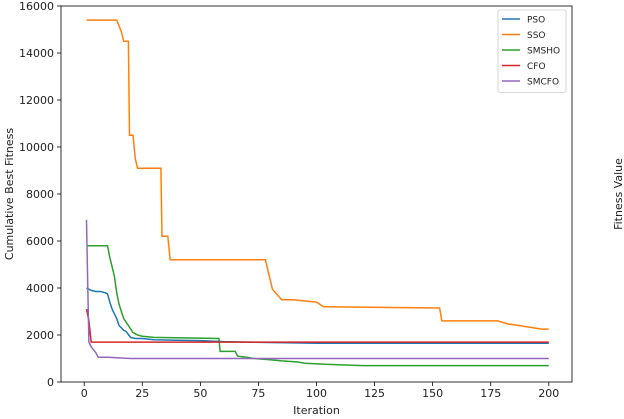 Image resolution: width=624 pixels, height=419 pixels. Describe the element at coordinates (316, 393) in the screenshot. I see `x-tick-label: 100` at that location.